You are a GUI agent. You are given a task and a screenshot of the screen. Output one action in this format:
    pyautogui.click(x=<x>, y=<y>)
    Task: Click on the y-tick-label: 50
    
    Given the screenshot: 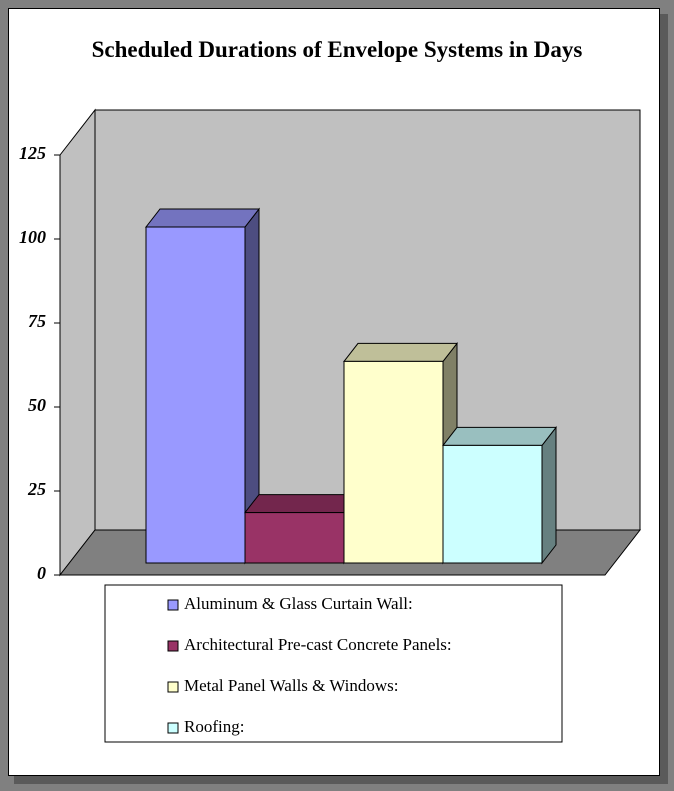 What is the action you would take?
    pyautogui.click(x=37, y=405)
    